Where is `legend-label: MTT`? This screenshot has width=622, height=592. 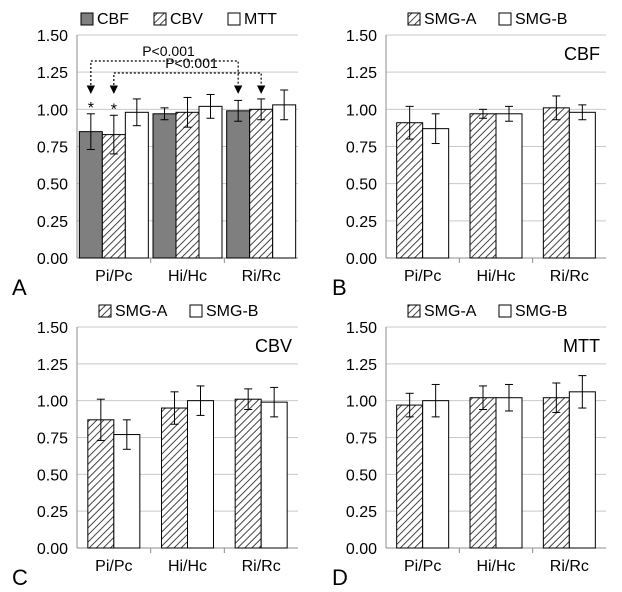
legend-label: MTT is located at coordinates (260, 19).